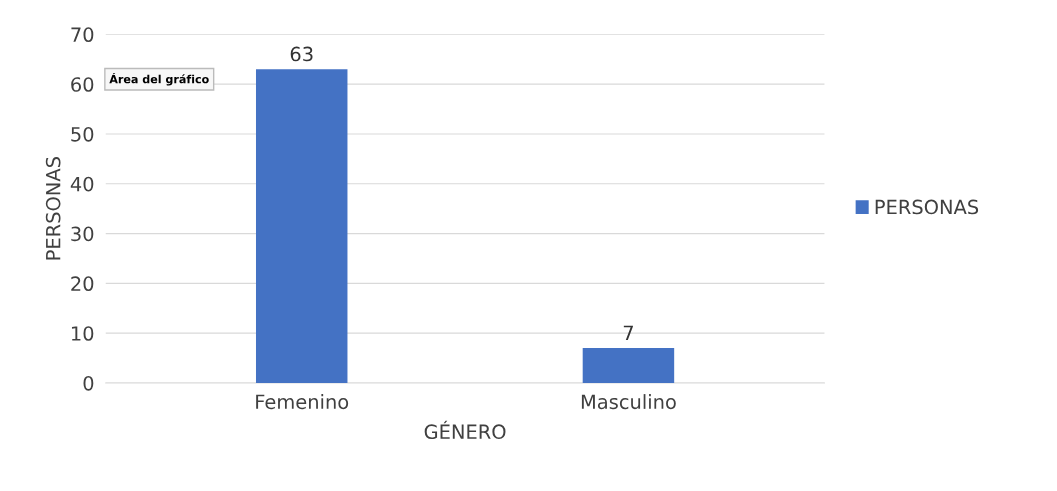 Image resolution: width=1057 pixels, height=491 pixels. Describe the element at coordinates (82, 35) in the screenshot. I see `y-tick-label: 70` at that location.